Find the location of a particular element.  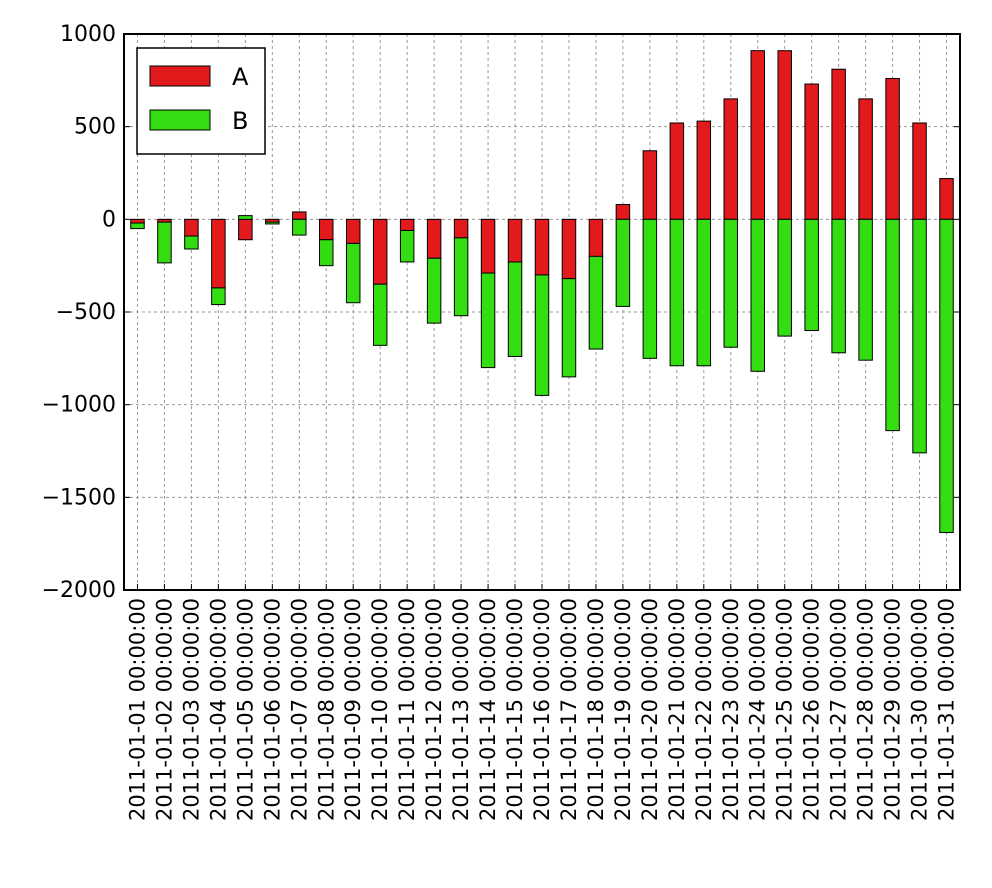

y-tick-label: −1500 is located at coordinates (79, 497).